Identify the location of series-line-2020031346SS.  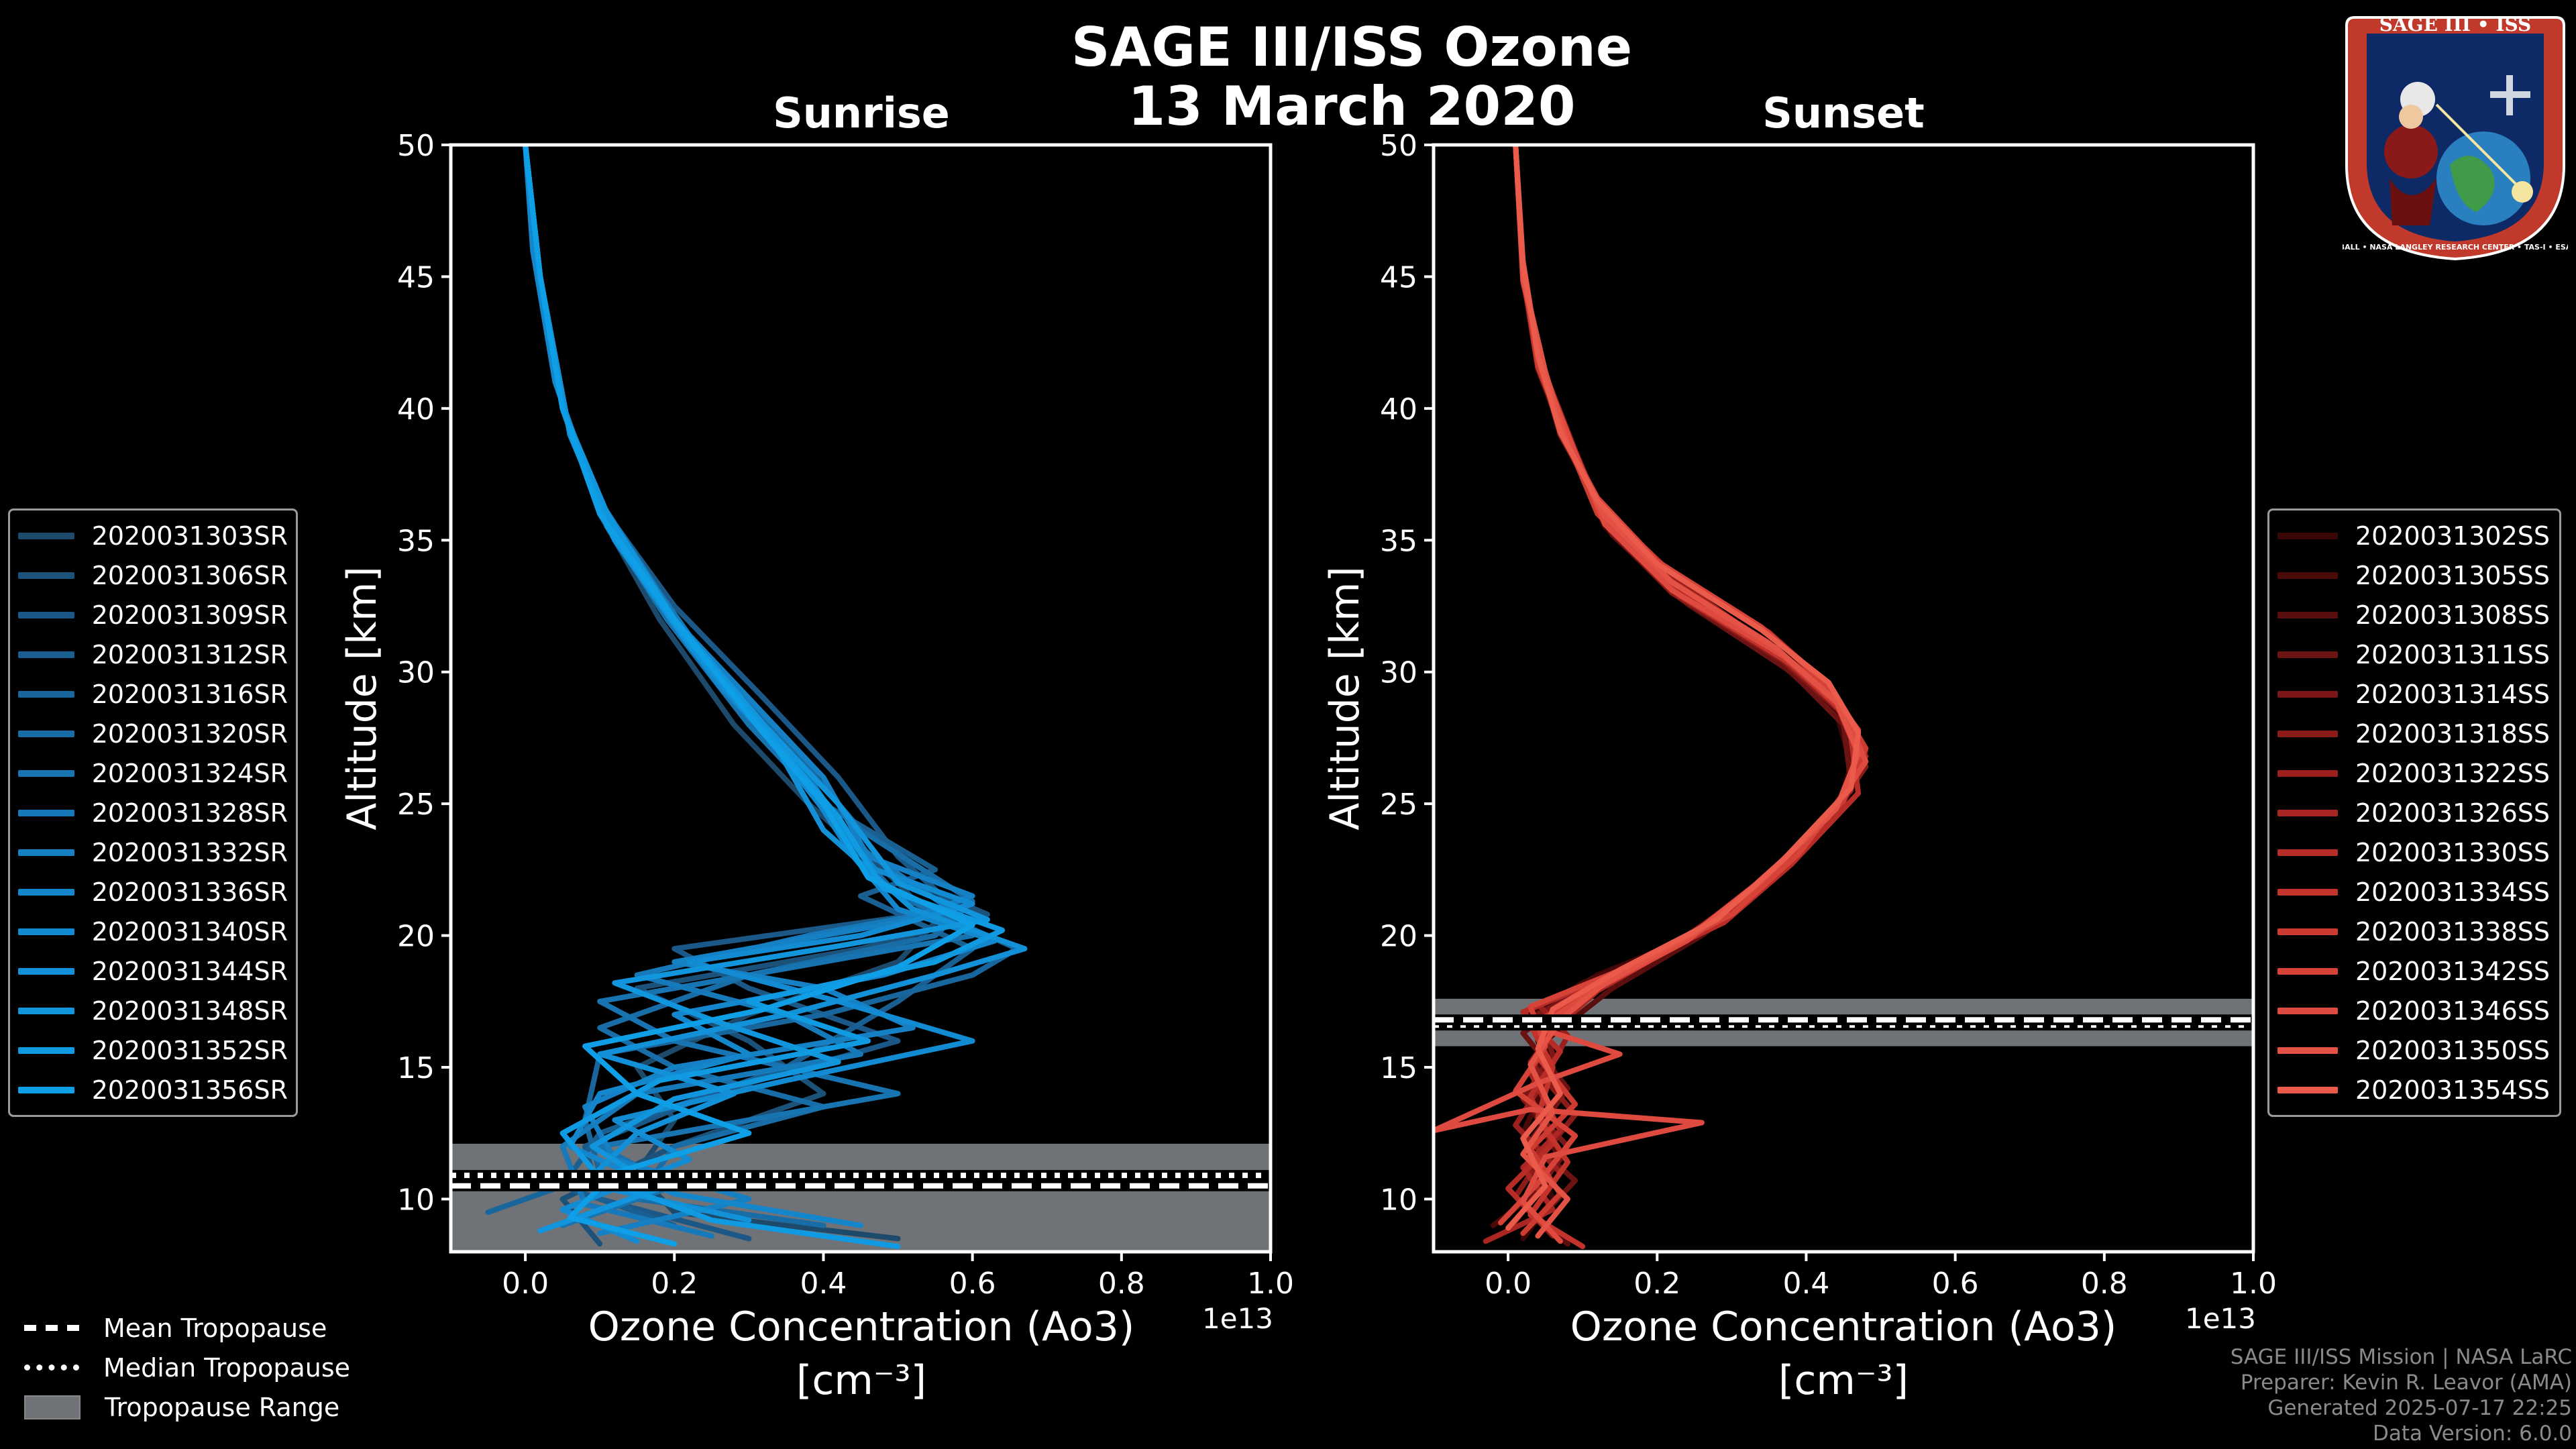
(1651, 694).